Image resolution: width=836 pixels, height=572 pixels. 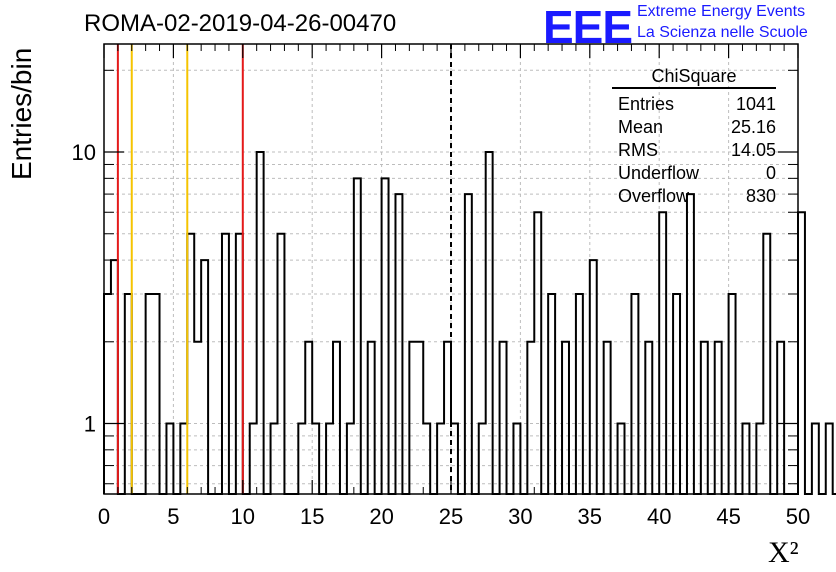 I want to click on stats-row-underflow: Underflow 0, so click(x=694, y=173).